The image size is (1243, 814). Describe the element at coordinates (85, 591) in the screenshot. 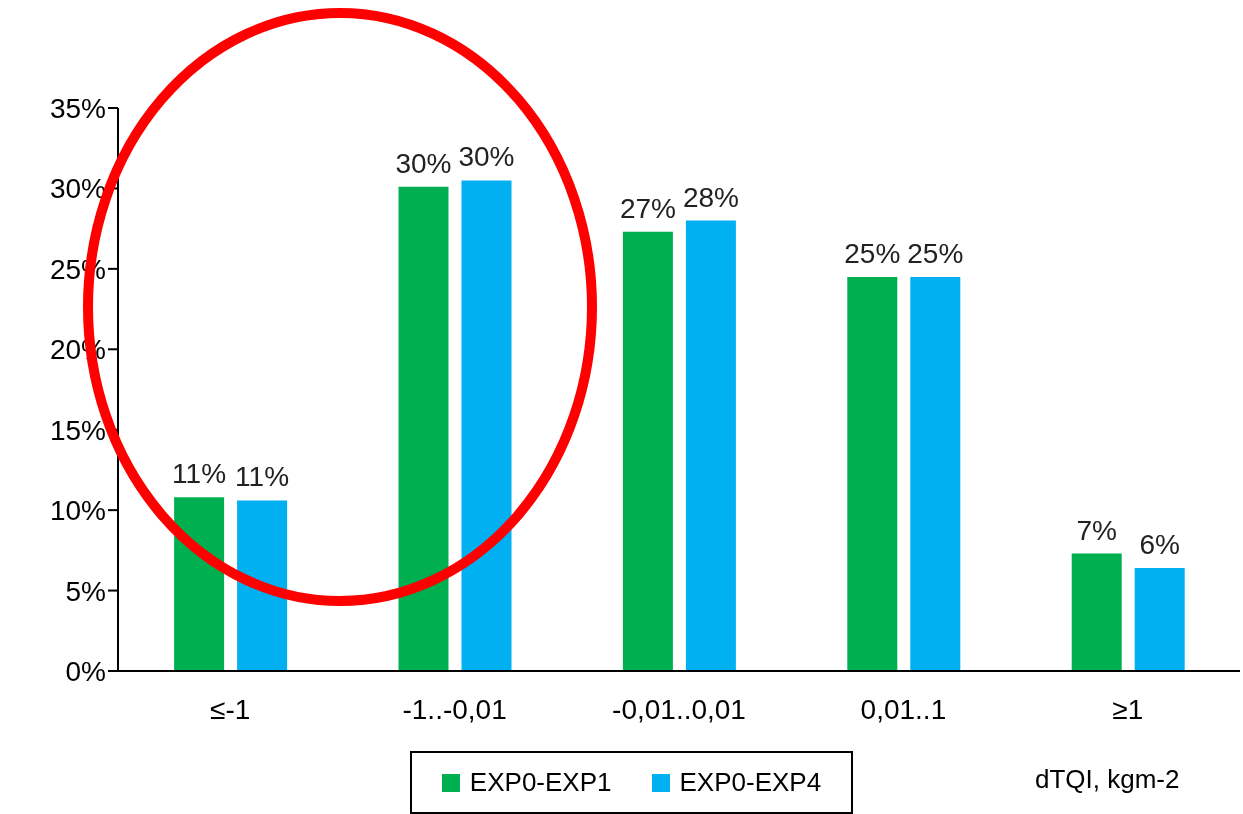

I see `y-tick-label: 5%` at that location.